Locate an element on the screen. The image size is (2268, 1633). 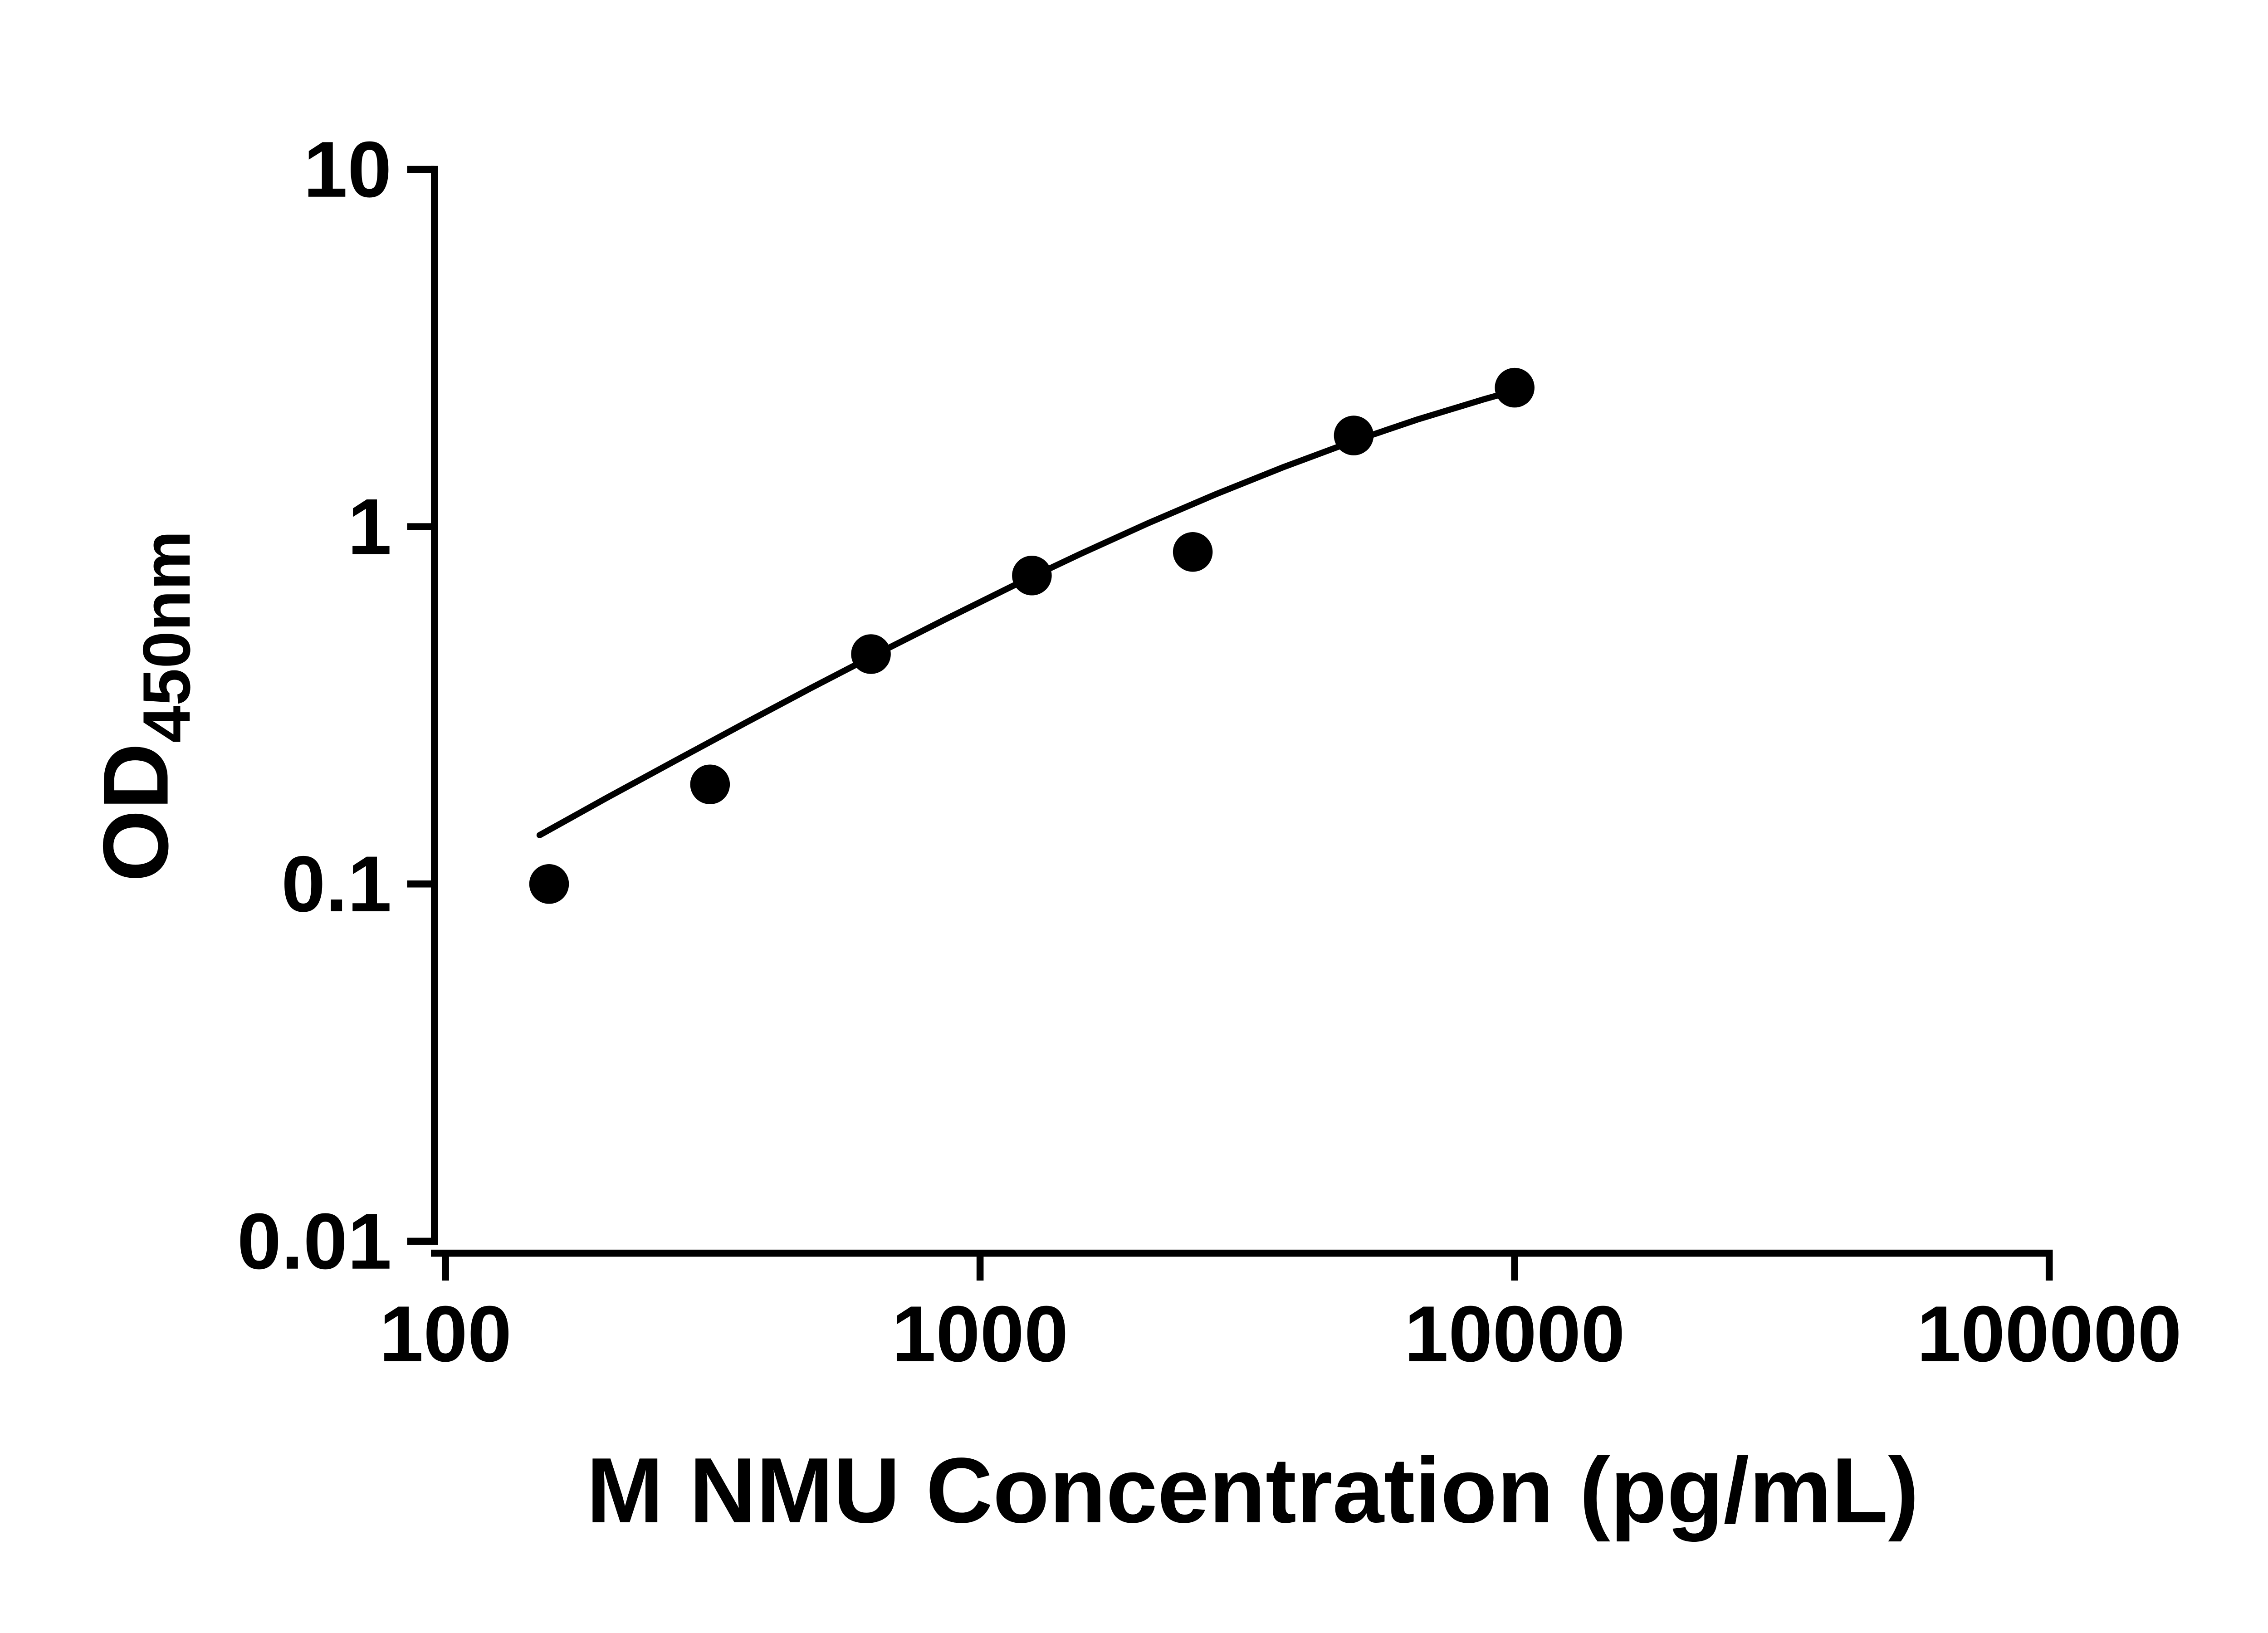
x-tick-label: 100 is located at coordinates (446, 1334).